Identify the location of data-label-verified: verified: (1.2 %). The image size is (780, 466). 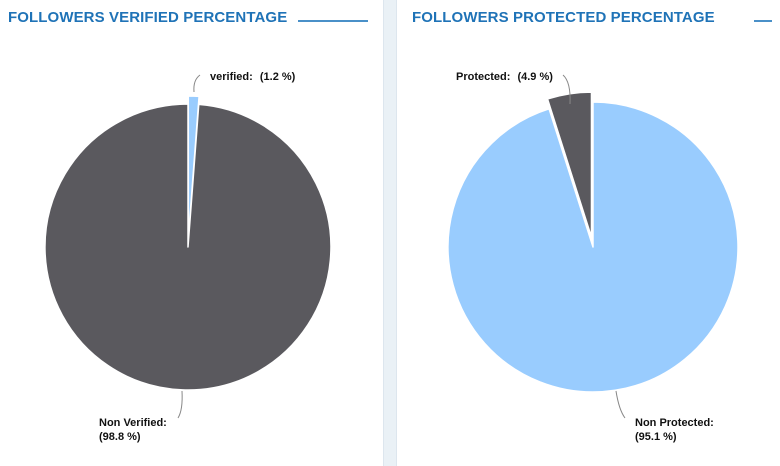
(253, 77).